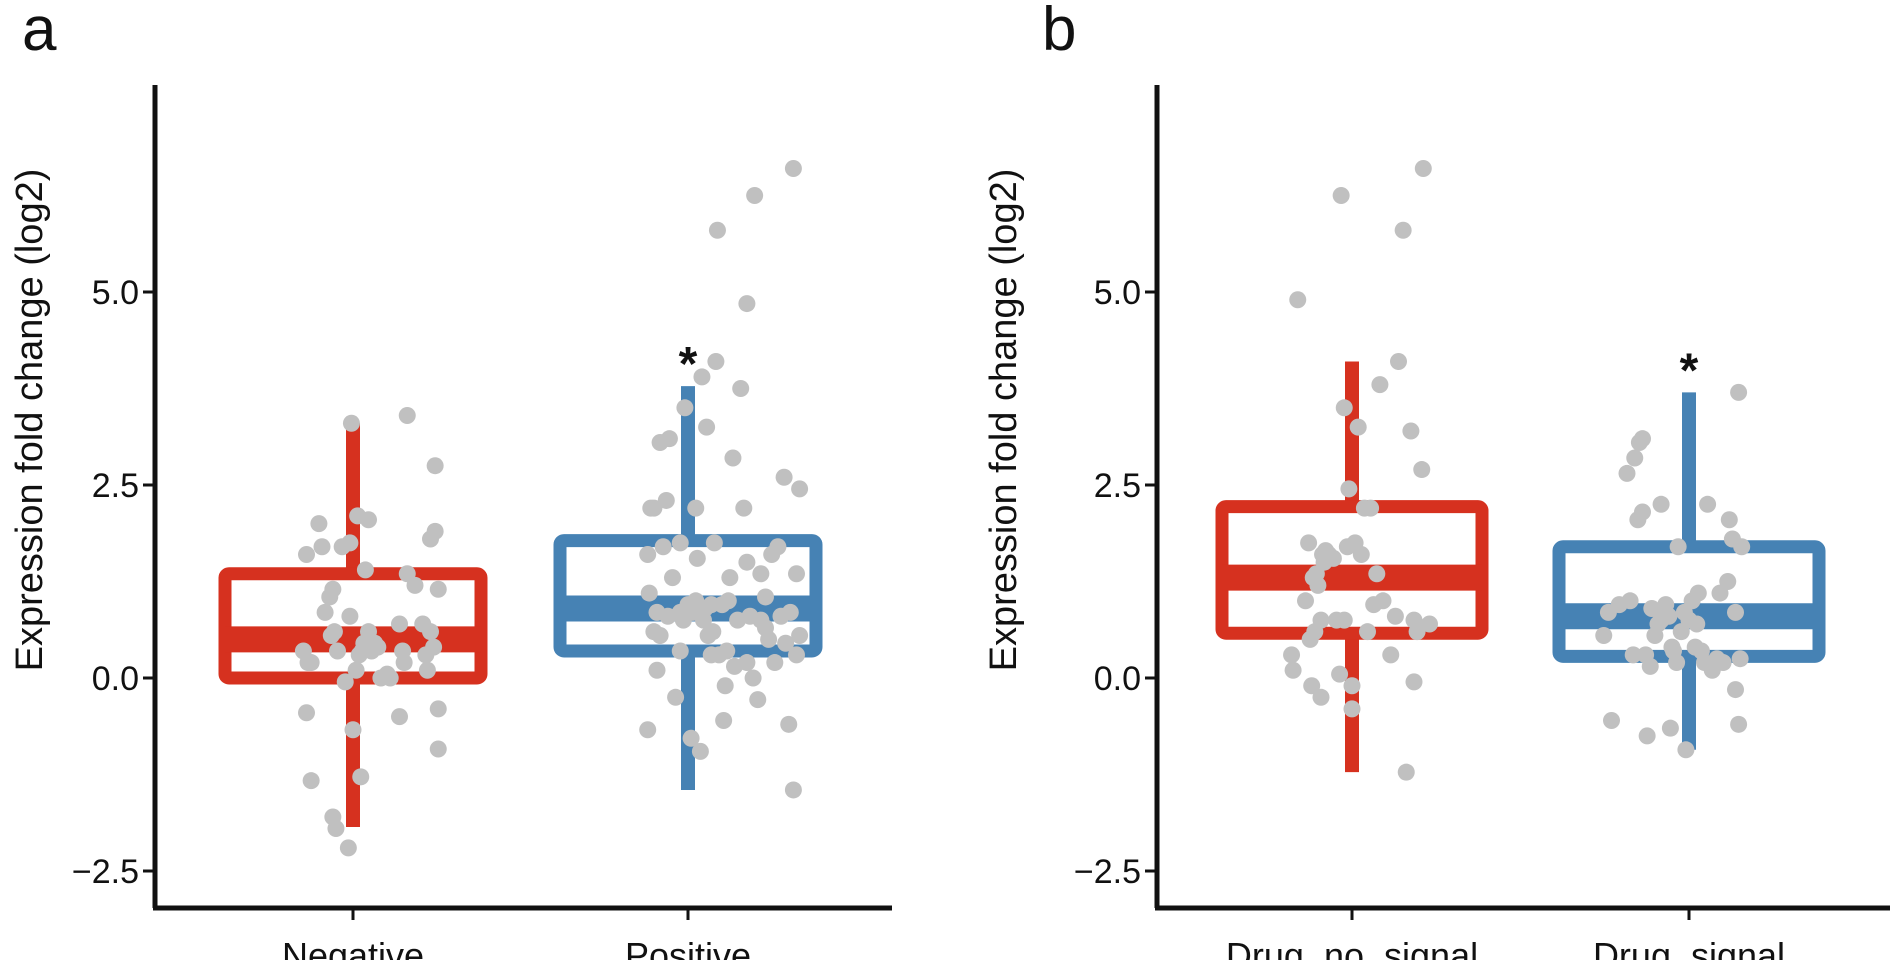 The image size is (1894, 960). What do you see at coordinates (115, 679) in the screenshot?
I see `panel-a-ytick-label-1: 0.0` at bounding box center [115, 679].